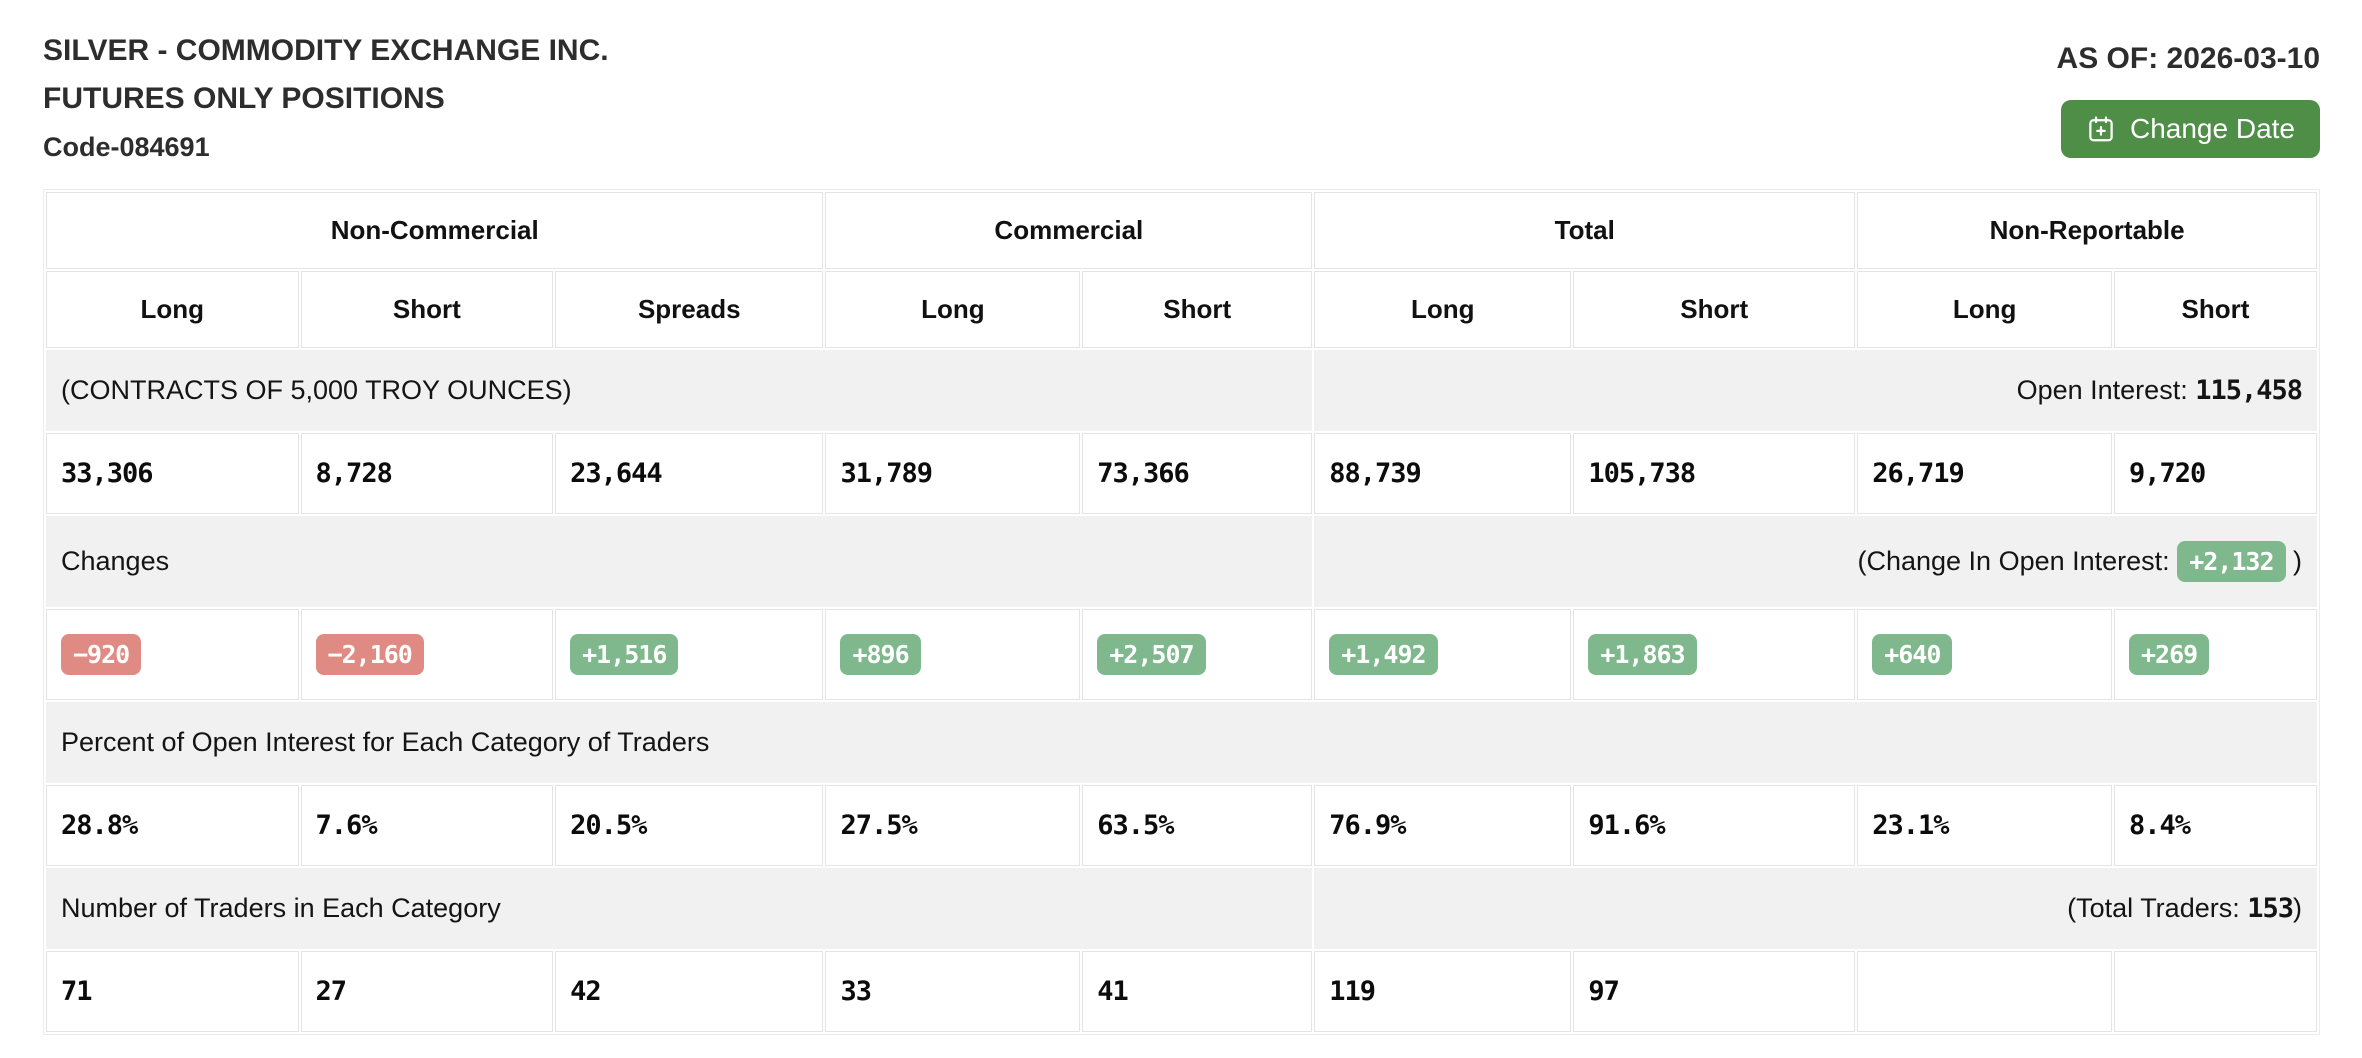 This screenshot has width=2362, height=1058. I want to click on report-code: Code-084691, so click(126, 147).